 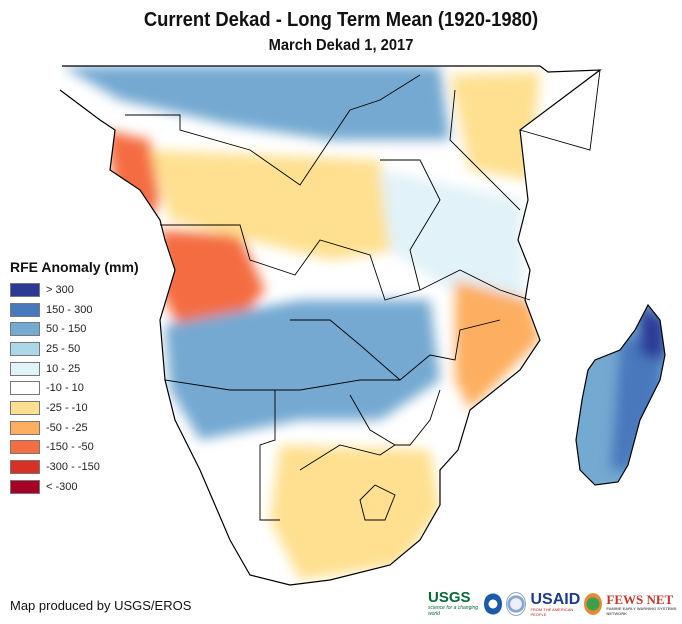 What do you see at coordinates (493, 604) in the screenshot?
I see `noaa-logo-icon` at bounding box center [493, 604].